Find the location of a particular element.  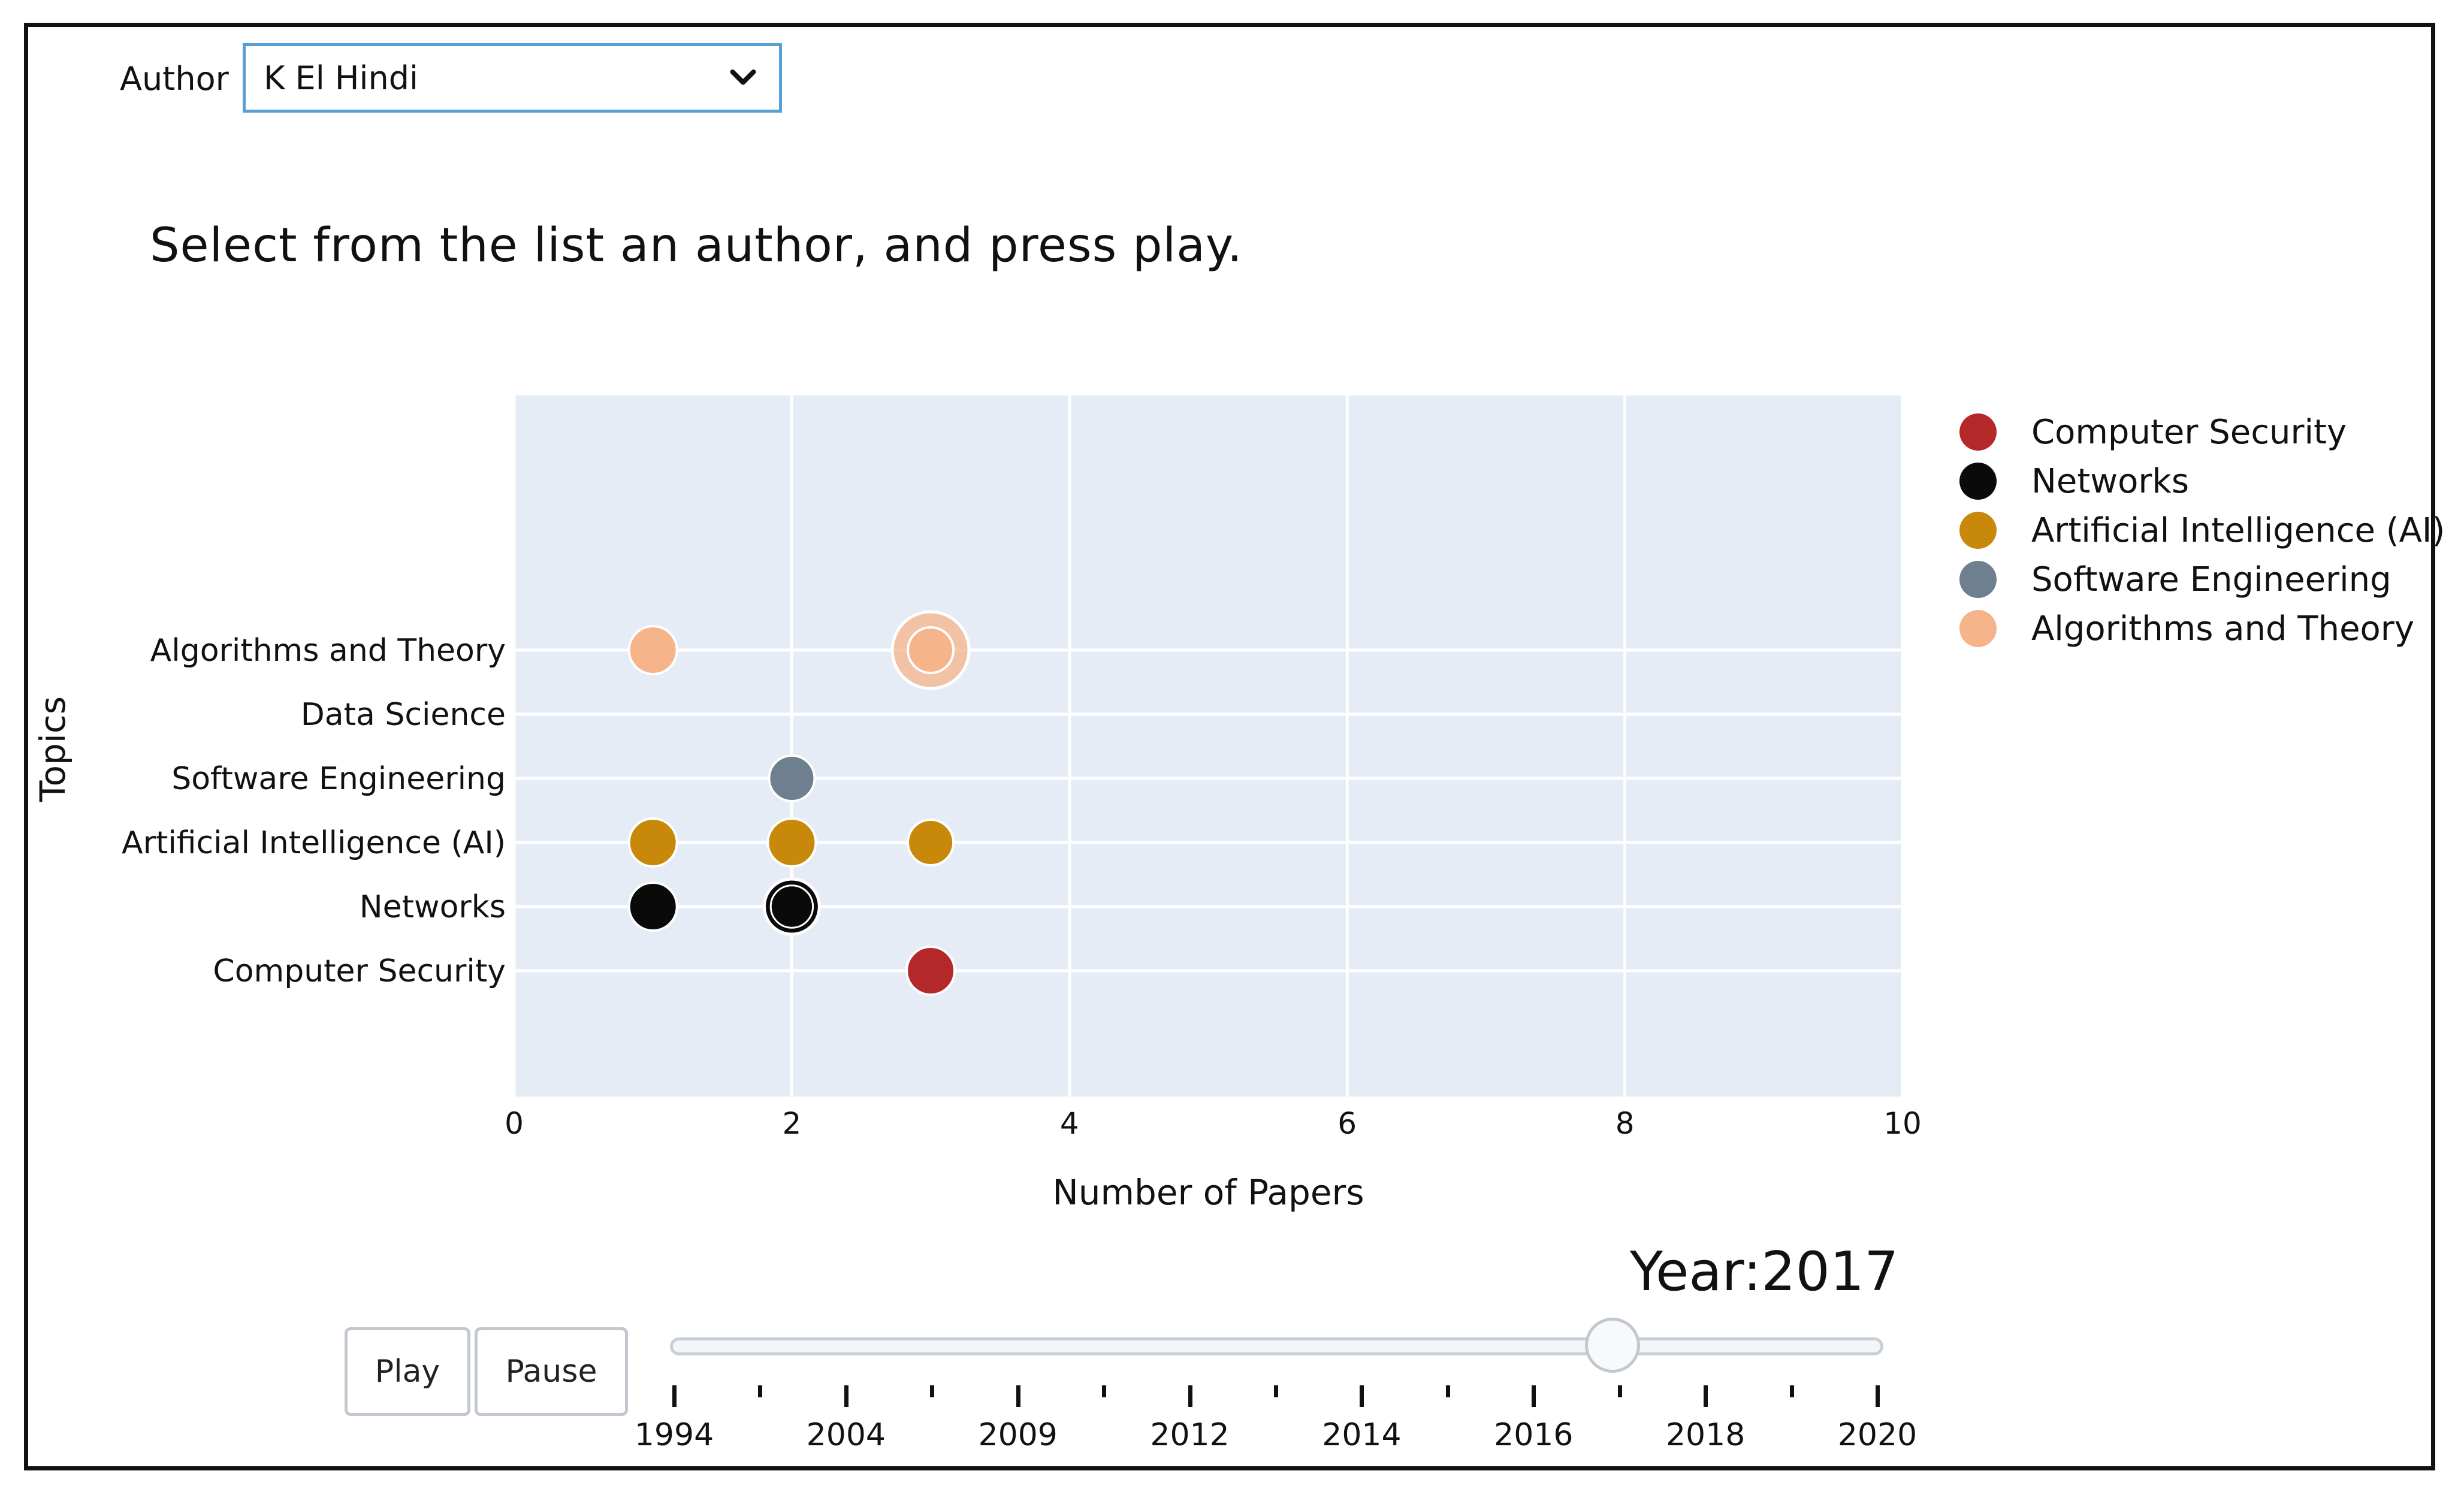

year-label: Year:2017 is located at coordinates (1764, 1271).